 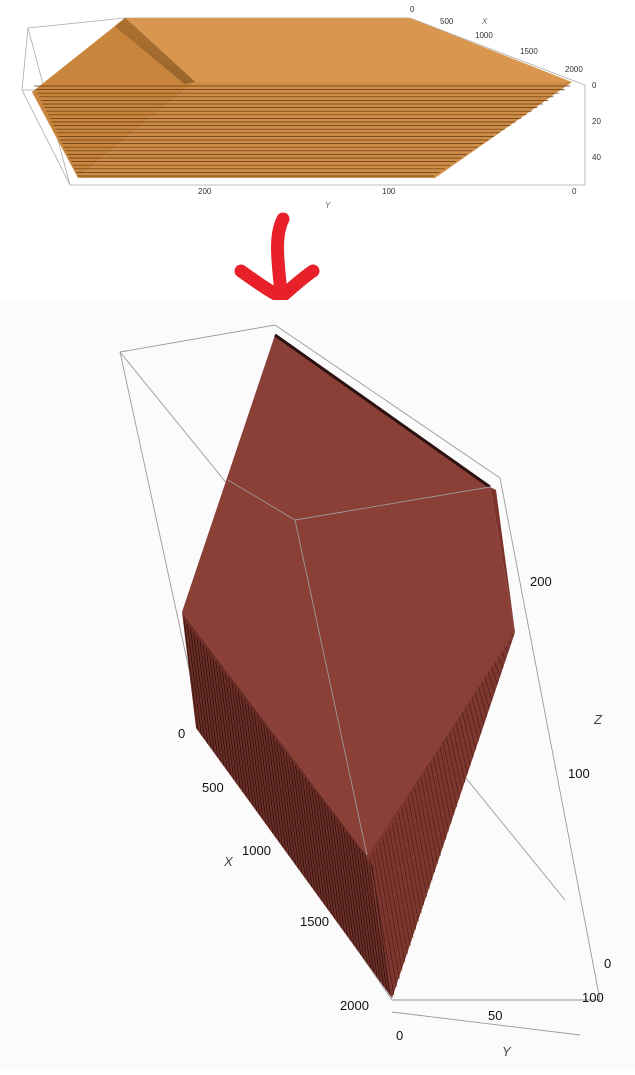 I want to click on bottom-z-tick: 200, so click(x=541, y=581).